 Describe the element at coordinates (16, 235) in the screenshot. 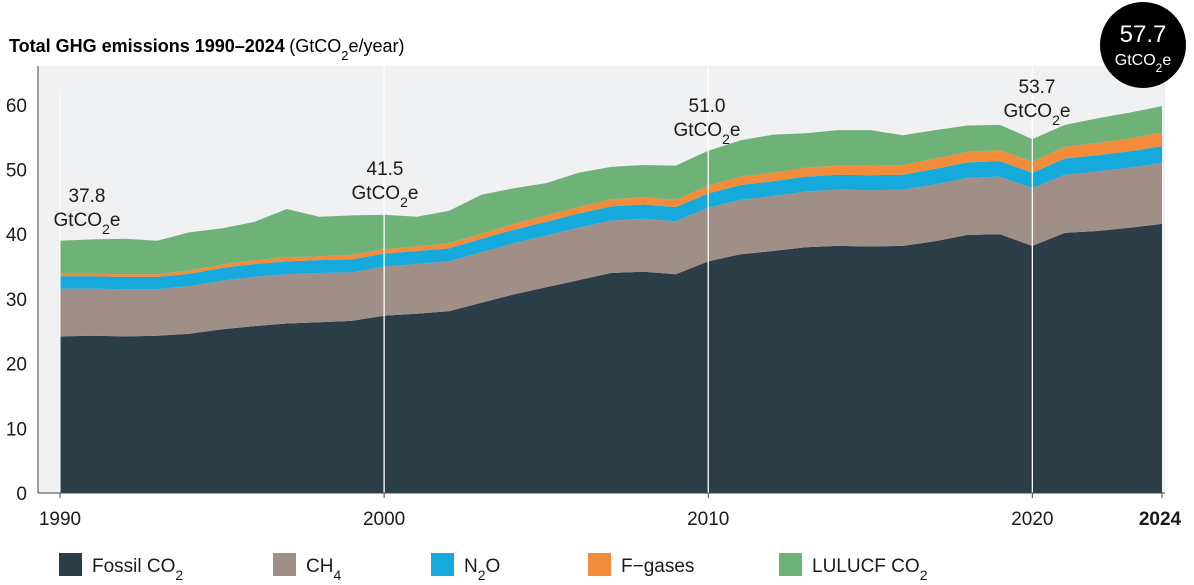

I see `y-tick-label: 40` at that location.